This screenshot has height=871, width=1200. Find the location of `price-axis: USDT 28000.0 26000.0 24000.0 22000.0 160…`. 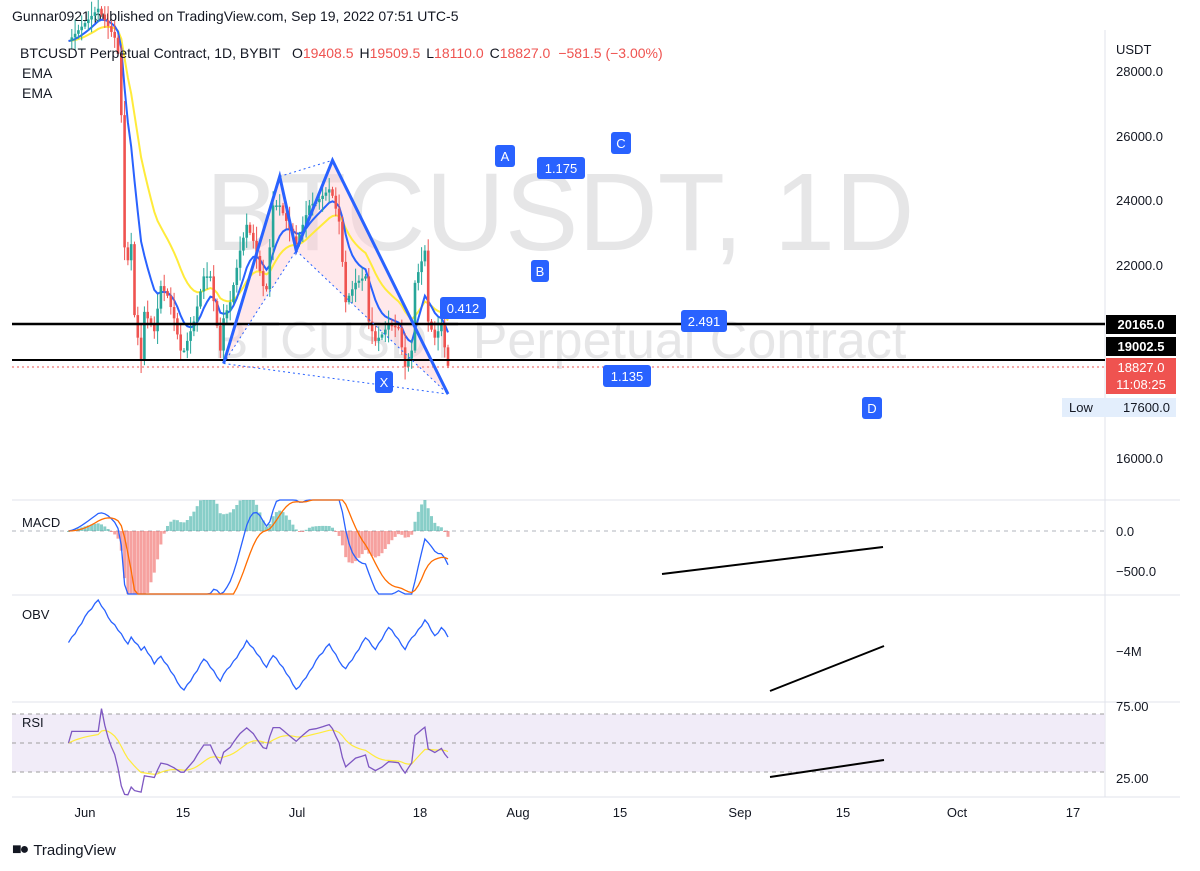

price-axis: USDT 28000.0 26000.0 24000.0 22000.0 160… is located at coordinates (1139, 254).